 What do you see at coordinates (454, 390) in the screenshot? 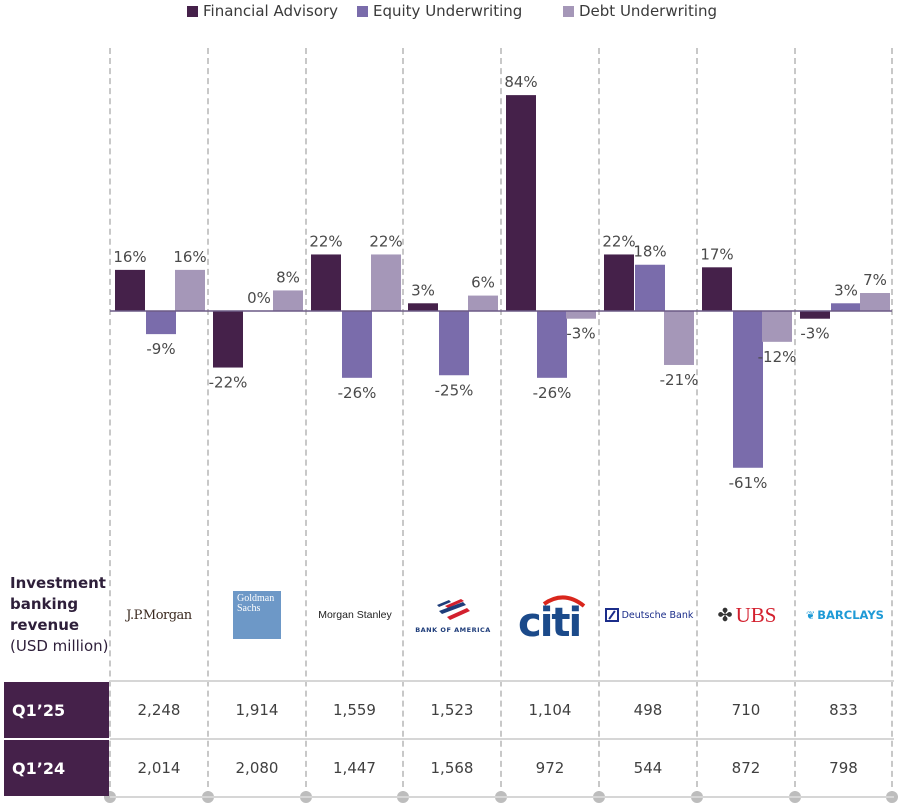
I see `bar-value-label: -25%` at bounding box center [454, 390].